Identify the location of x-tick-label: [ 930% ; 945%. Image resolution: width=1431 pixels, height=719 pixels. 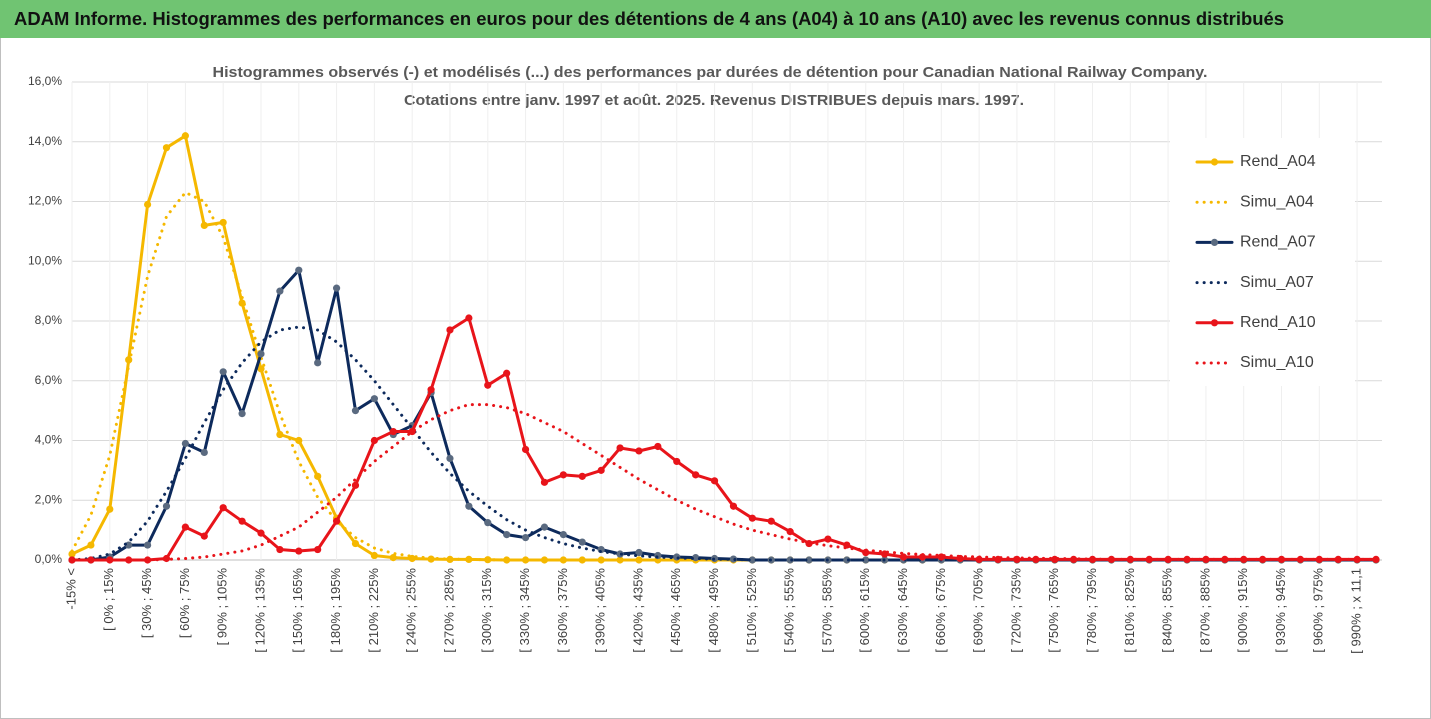
(1280, 610).